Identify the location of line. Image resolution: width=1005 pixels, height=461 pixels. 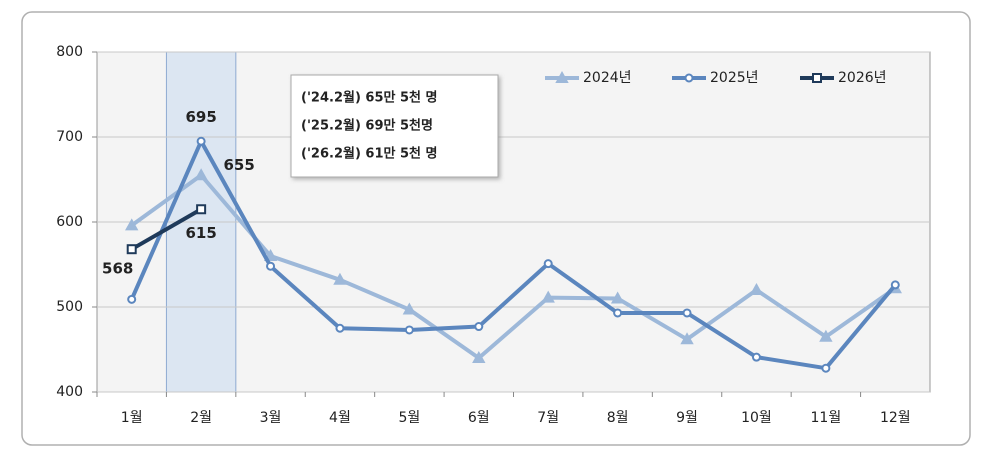
(166, 229).